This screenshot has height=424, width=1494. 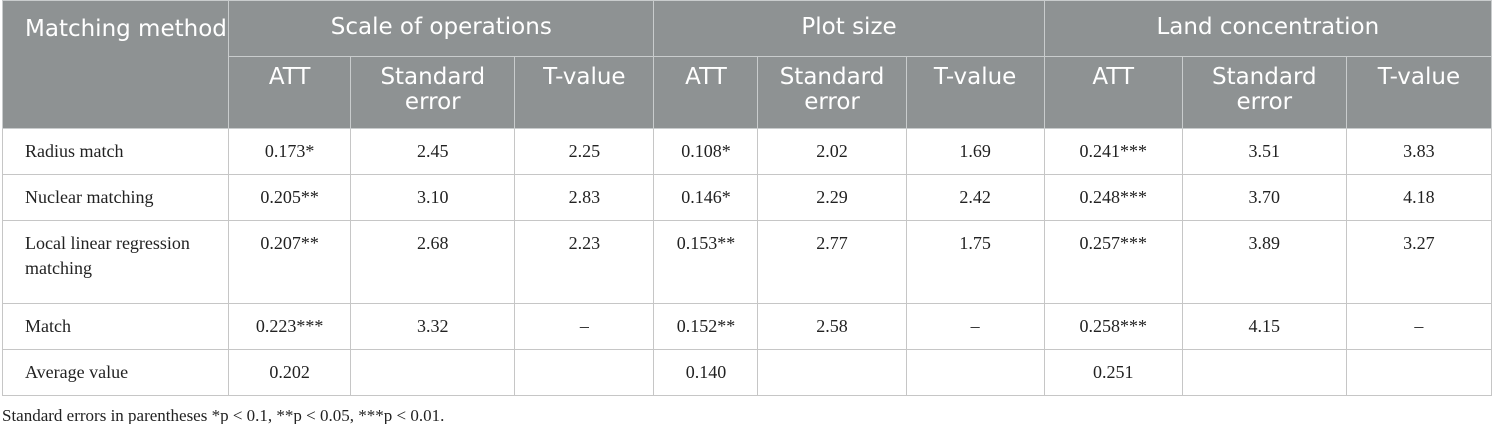 I want to click on table-cell: 2.42, so click(x=975, y=197).